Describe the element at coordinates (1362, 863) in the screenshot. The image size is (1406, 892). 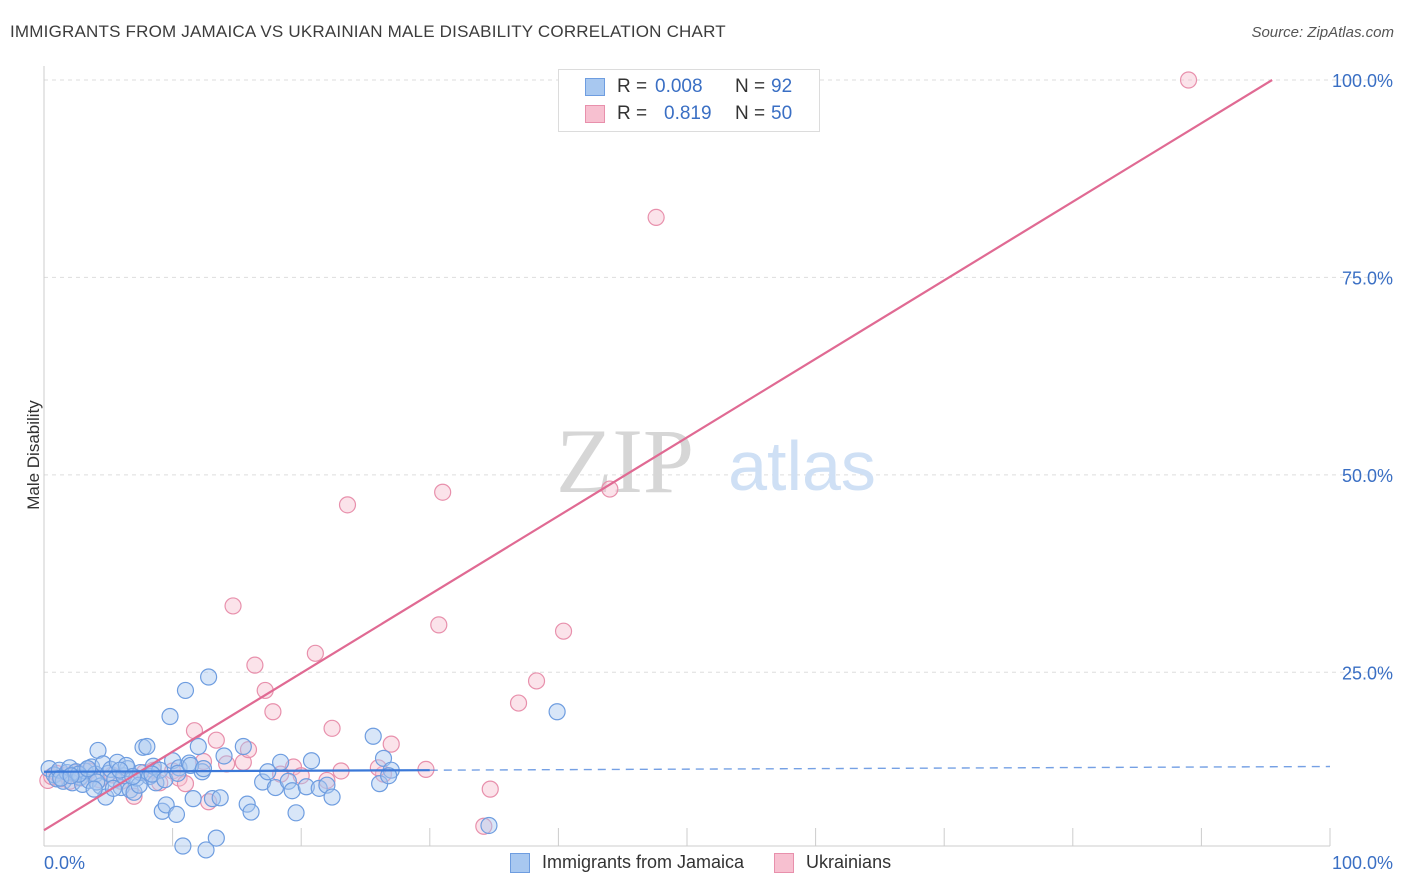
I see `x-tick-label-max: 100.0%` at that location.